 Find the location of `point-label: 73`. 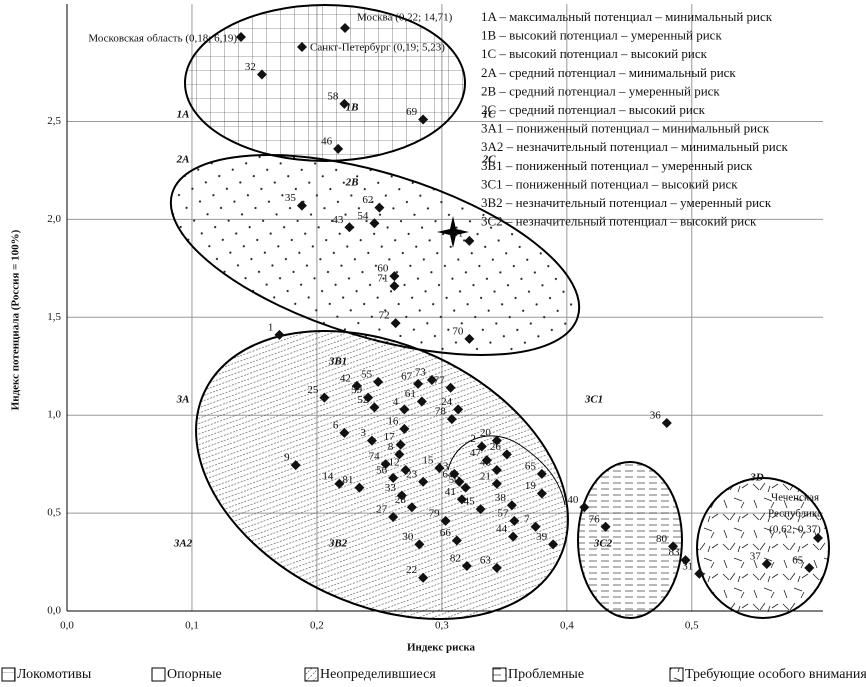

point-label: 73 is located at coordinates (421, 372).